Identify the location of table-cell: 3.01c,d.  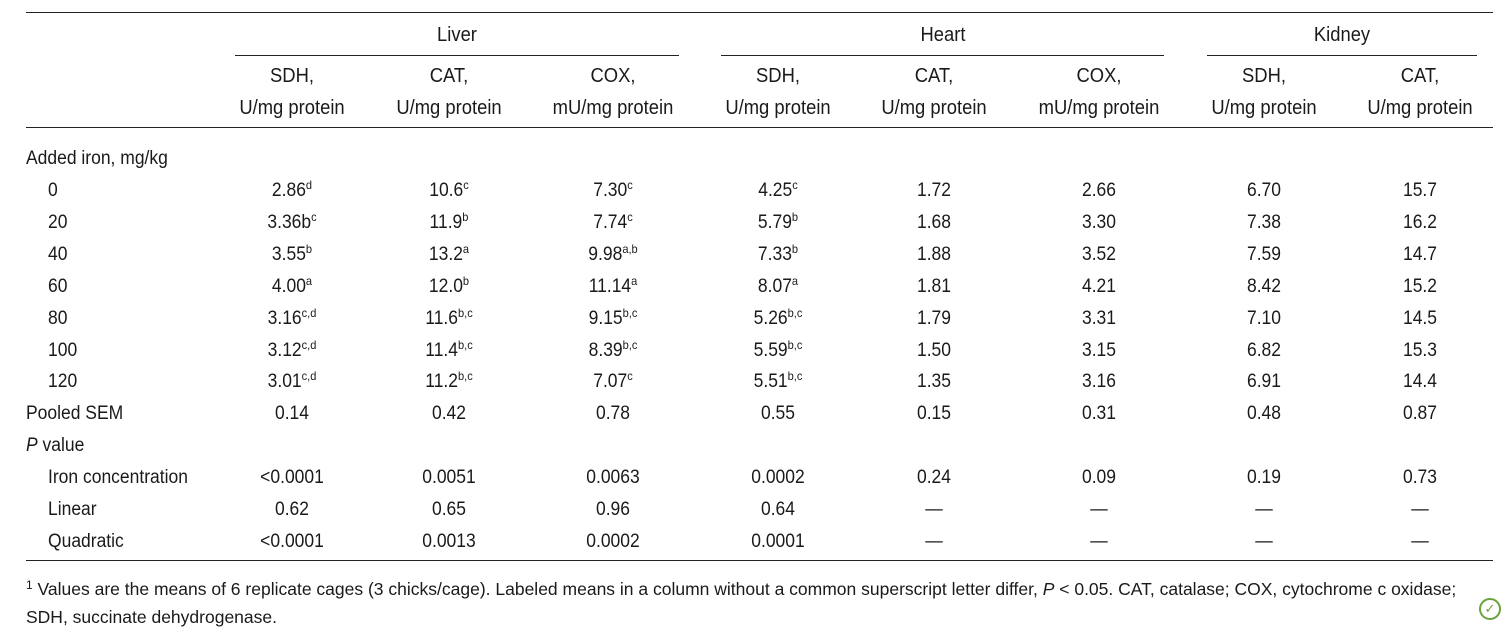
(292, 381).